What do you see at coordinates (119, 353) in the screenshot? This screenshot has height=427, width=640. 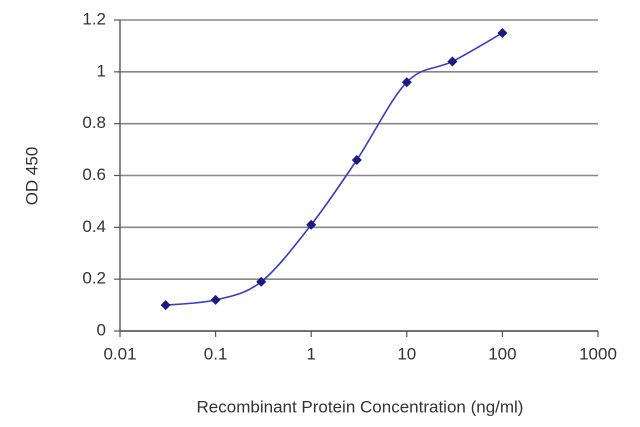 I see `x-tick-label: 0.01` at bounding box center [119, 353].